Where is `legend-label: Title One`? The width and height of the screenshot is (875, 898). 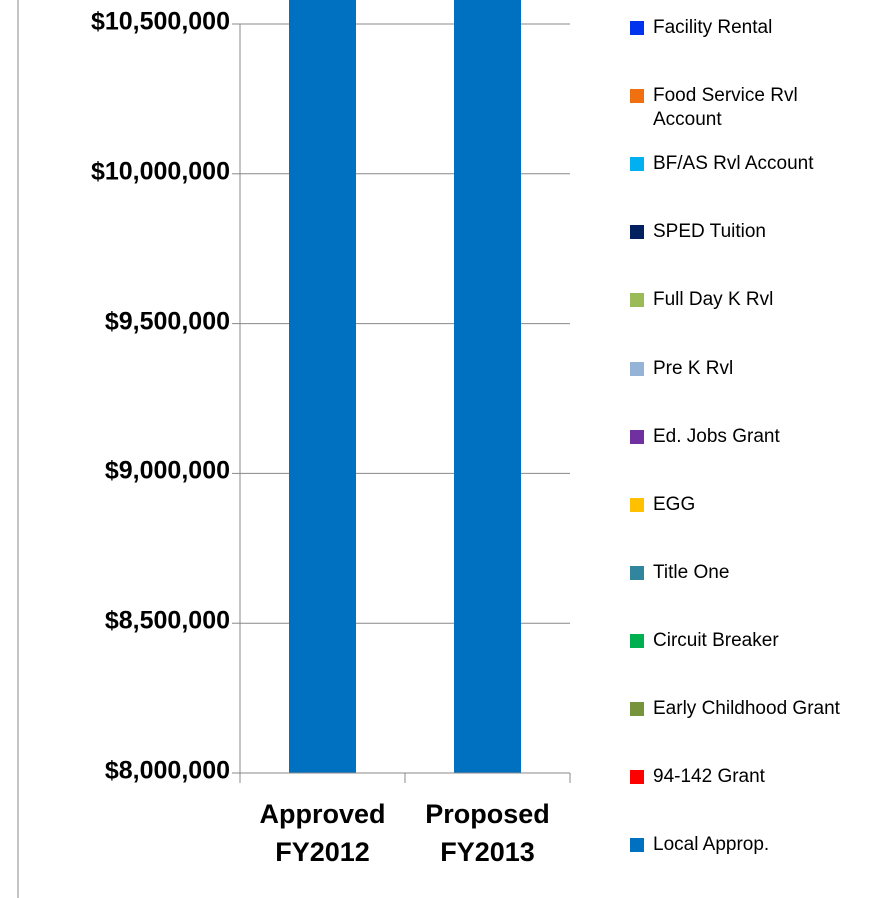 legend-label: Title One is located at coordinates (691, 572).